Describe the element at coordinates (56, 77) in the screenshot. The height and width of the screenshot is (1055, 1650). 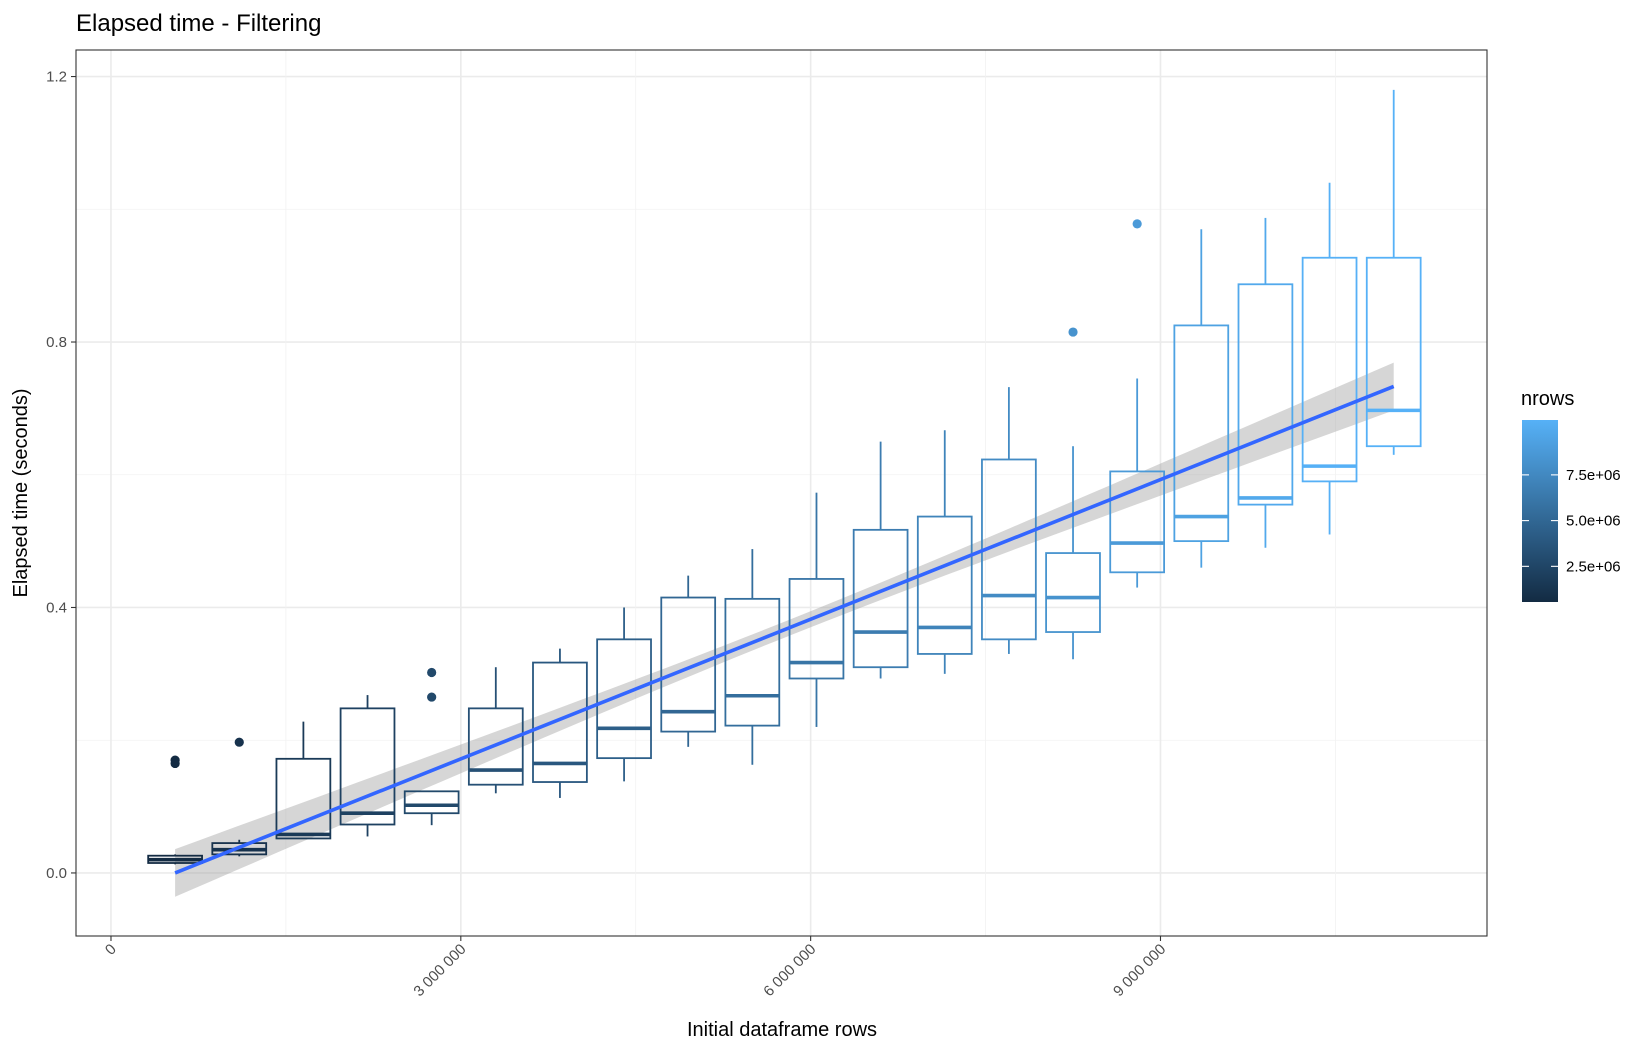
I see `y-tick-label: 1.2` at that location.